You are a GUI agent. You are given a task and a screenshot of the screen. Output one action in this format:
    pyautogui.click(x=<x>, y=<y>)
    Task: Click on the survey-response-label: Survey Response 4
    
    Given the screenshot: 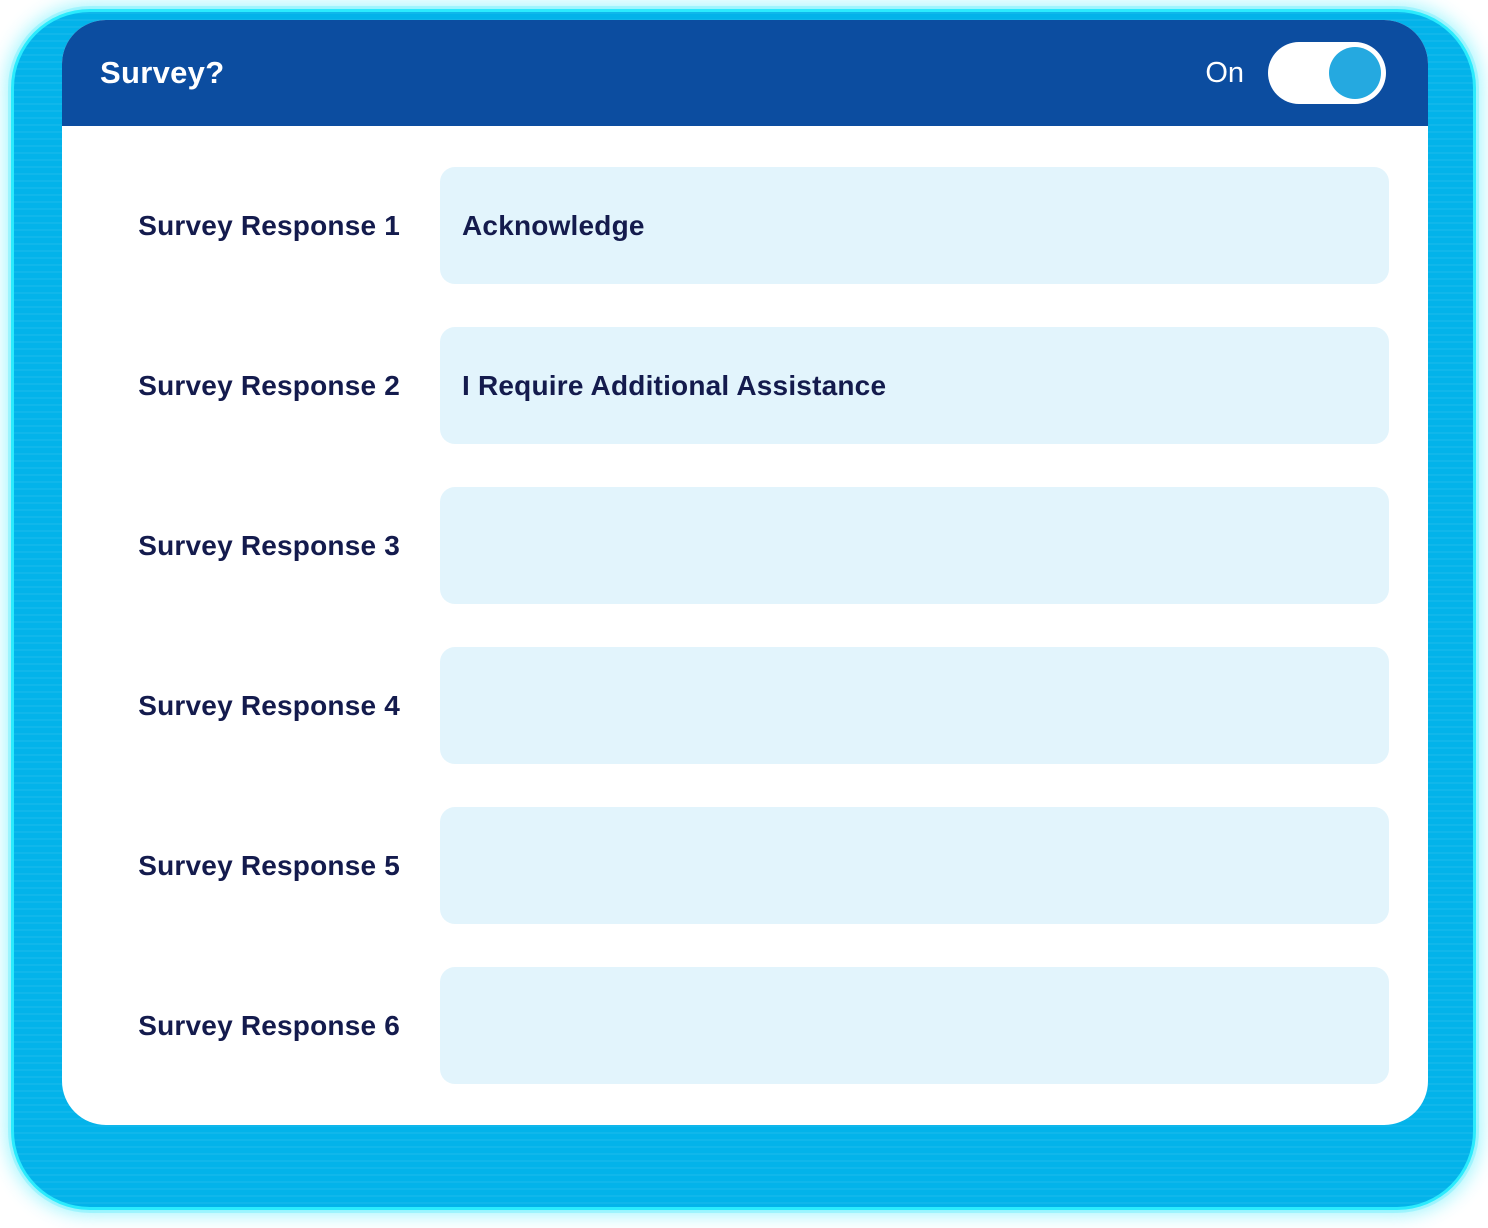 What is the action you would take?
    pyautogui.click(x=269, y=705)
    